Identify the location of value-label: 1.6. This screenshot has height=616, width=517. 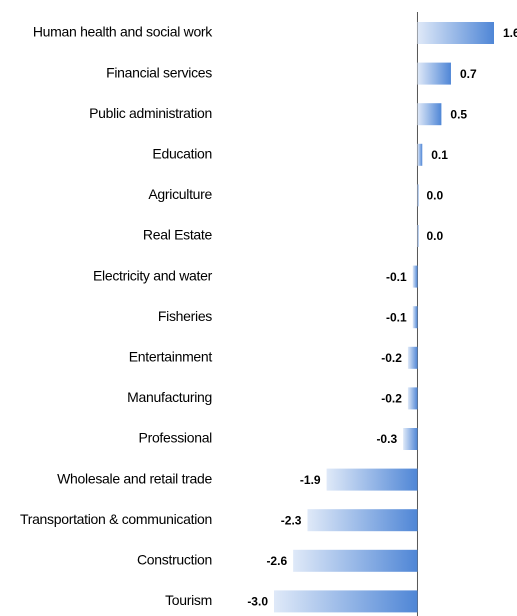
(510, 33).